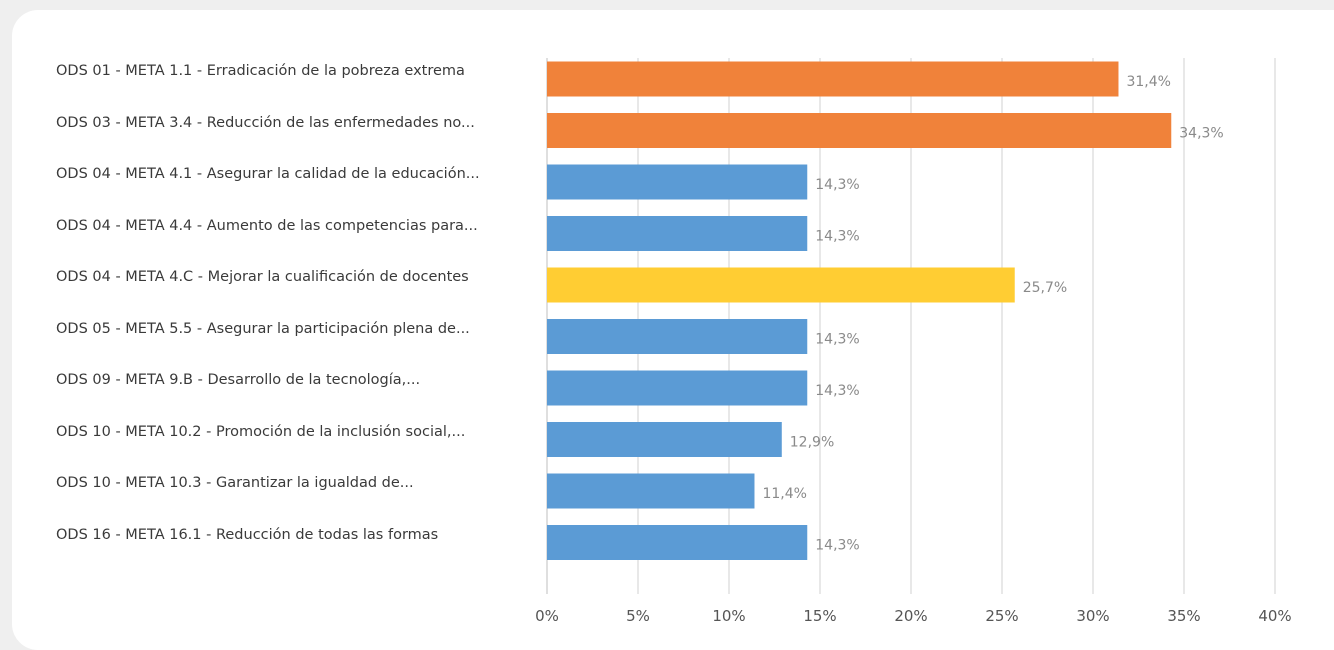 The height and width of the screenshot is (650, 1334). Describe the element at coordinates (728, 616) in the screenshot. I see `x-tick-label: 10%` at that location.